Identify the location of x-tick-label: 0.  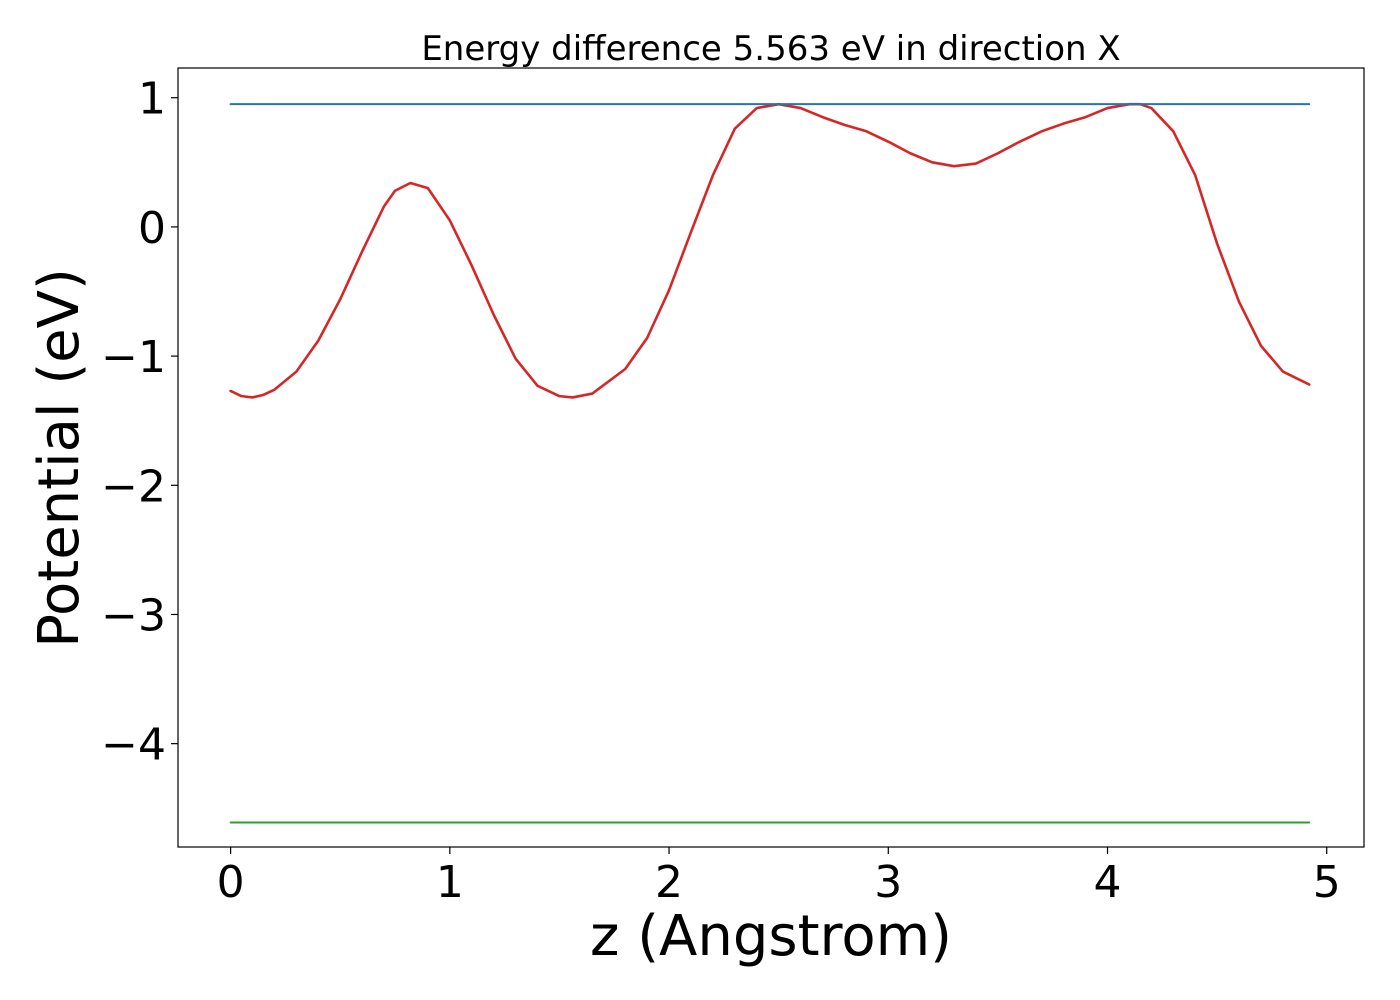
(231, 882).